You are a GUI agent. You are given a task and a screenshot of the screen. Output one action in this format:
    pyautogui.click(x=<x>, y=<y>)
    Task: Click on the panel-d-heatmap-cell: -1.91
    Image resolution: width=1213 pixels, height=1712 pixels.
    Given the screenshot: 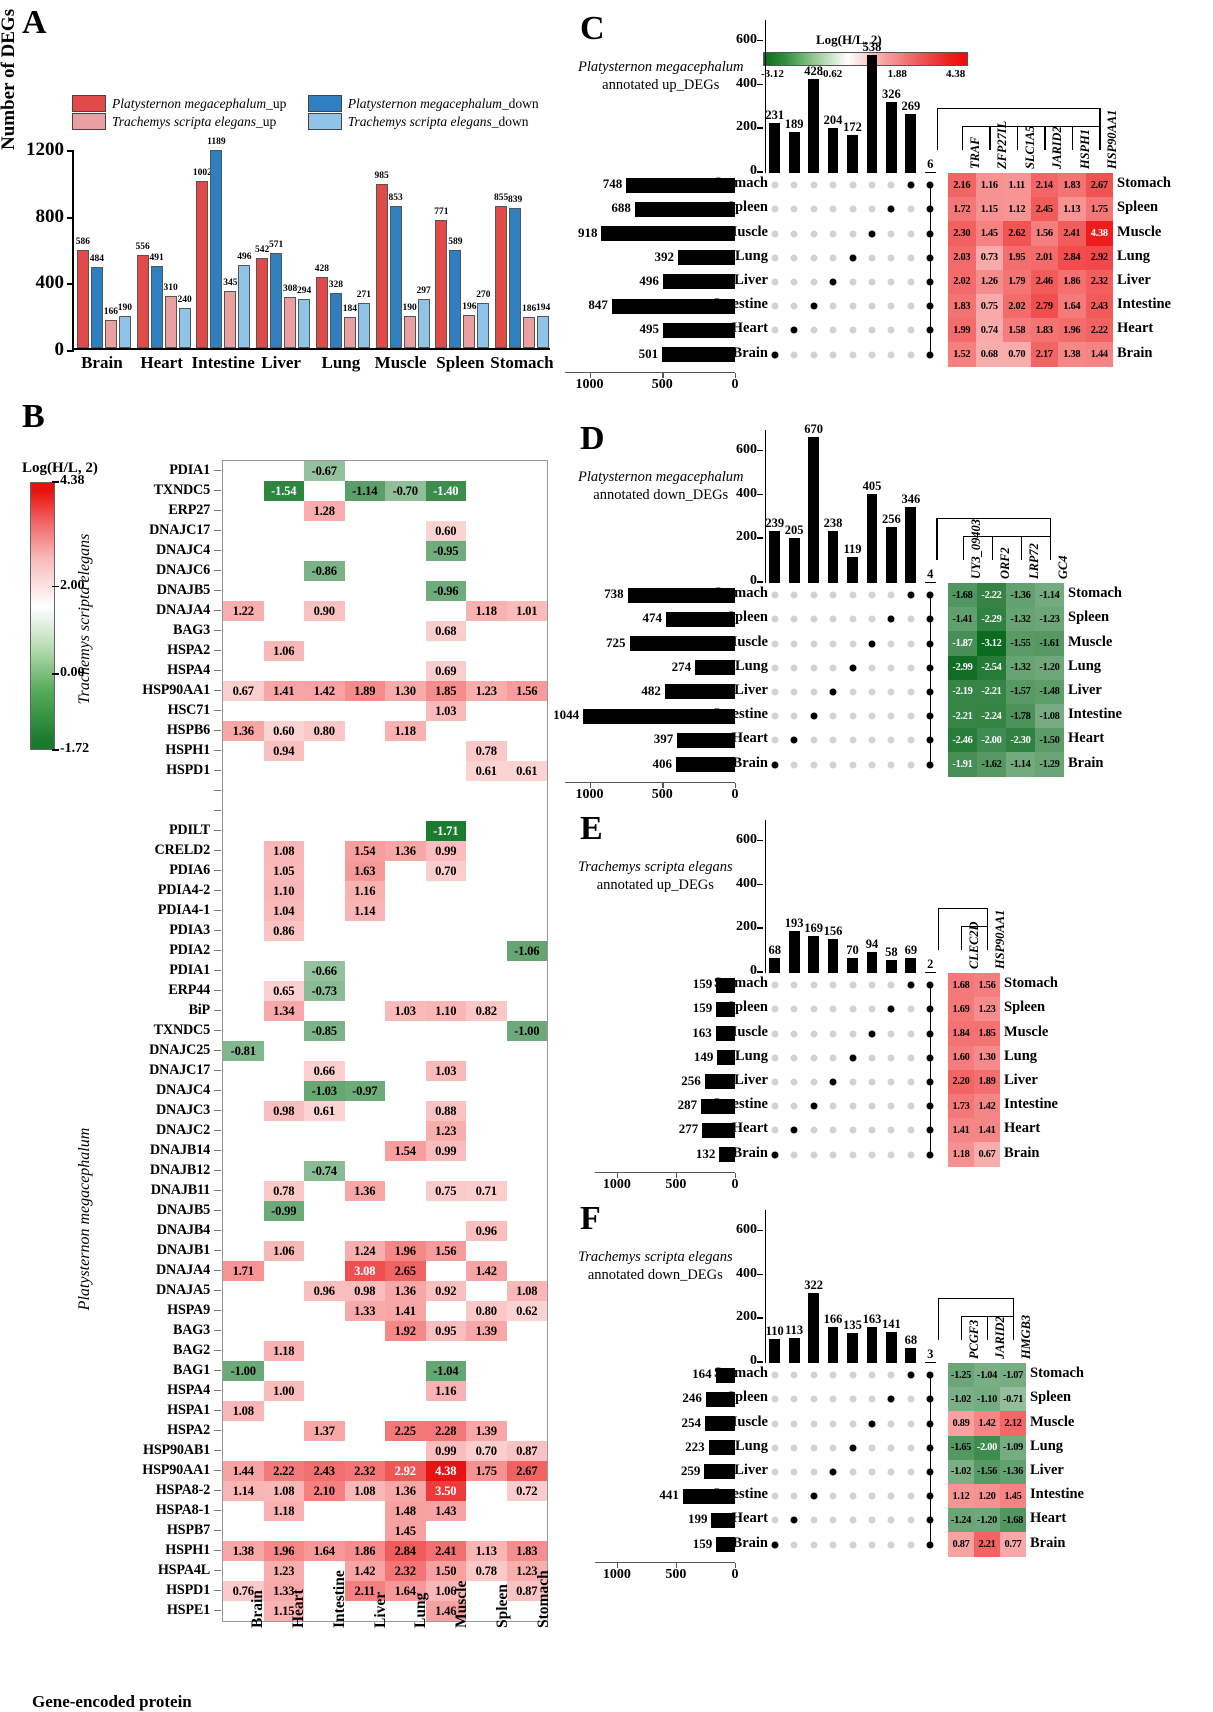 What is the action you would take?
    pyautogui.click(x=962, y=764)
    